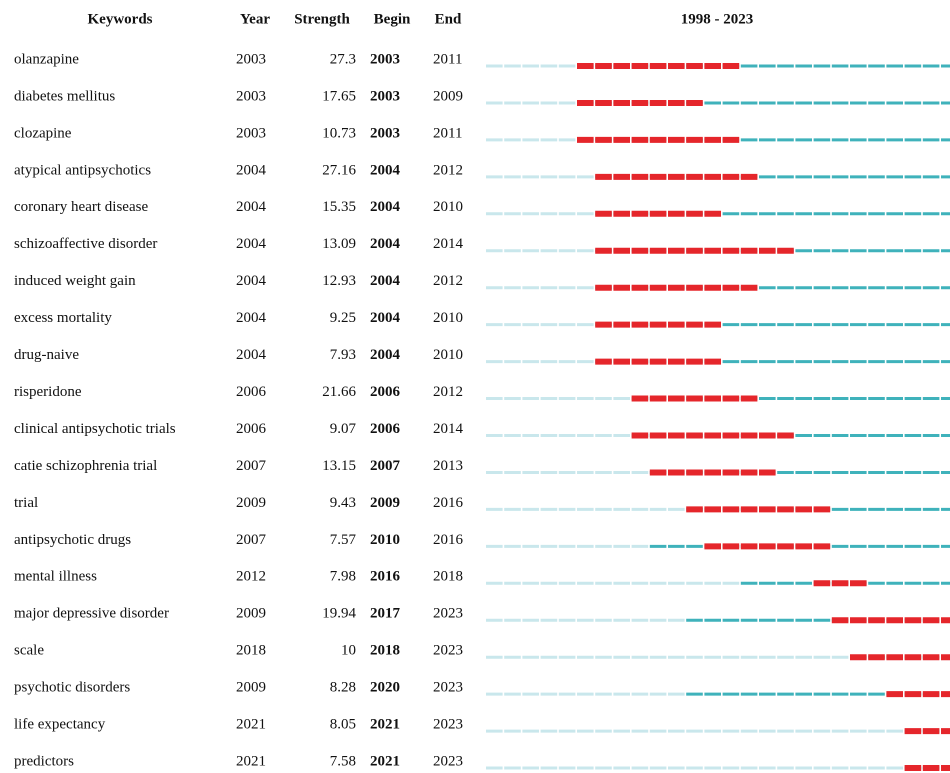 The height and width of the screenshot is (773, 950). What do you see at coordinates (91, 614) in the screenshot?
I see `keyword: major depressive disorder` at bounding box center [91, 614].